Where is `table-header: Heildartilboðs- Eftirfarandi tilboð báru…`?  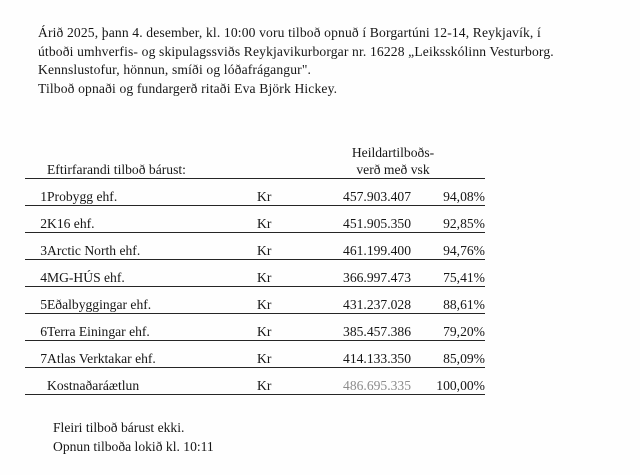 table-header: Heildartilboðs- Eftirfarandi tilboð báru… is located at coordinates (255, 159).